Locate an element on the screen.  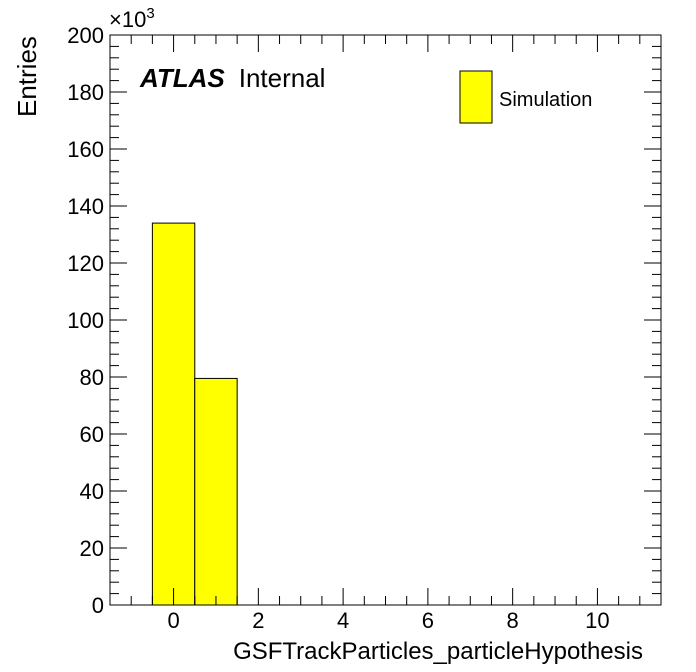
y-tick-label: 100 is located at coordinates (85, 320).